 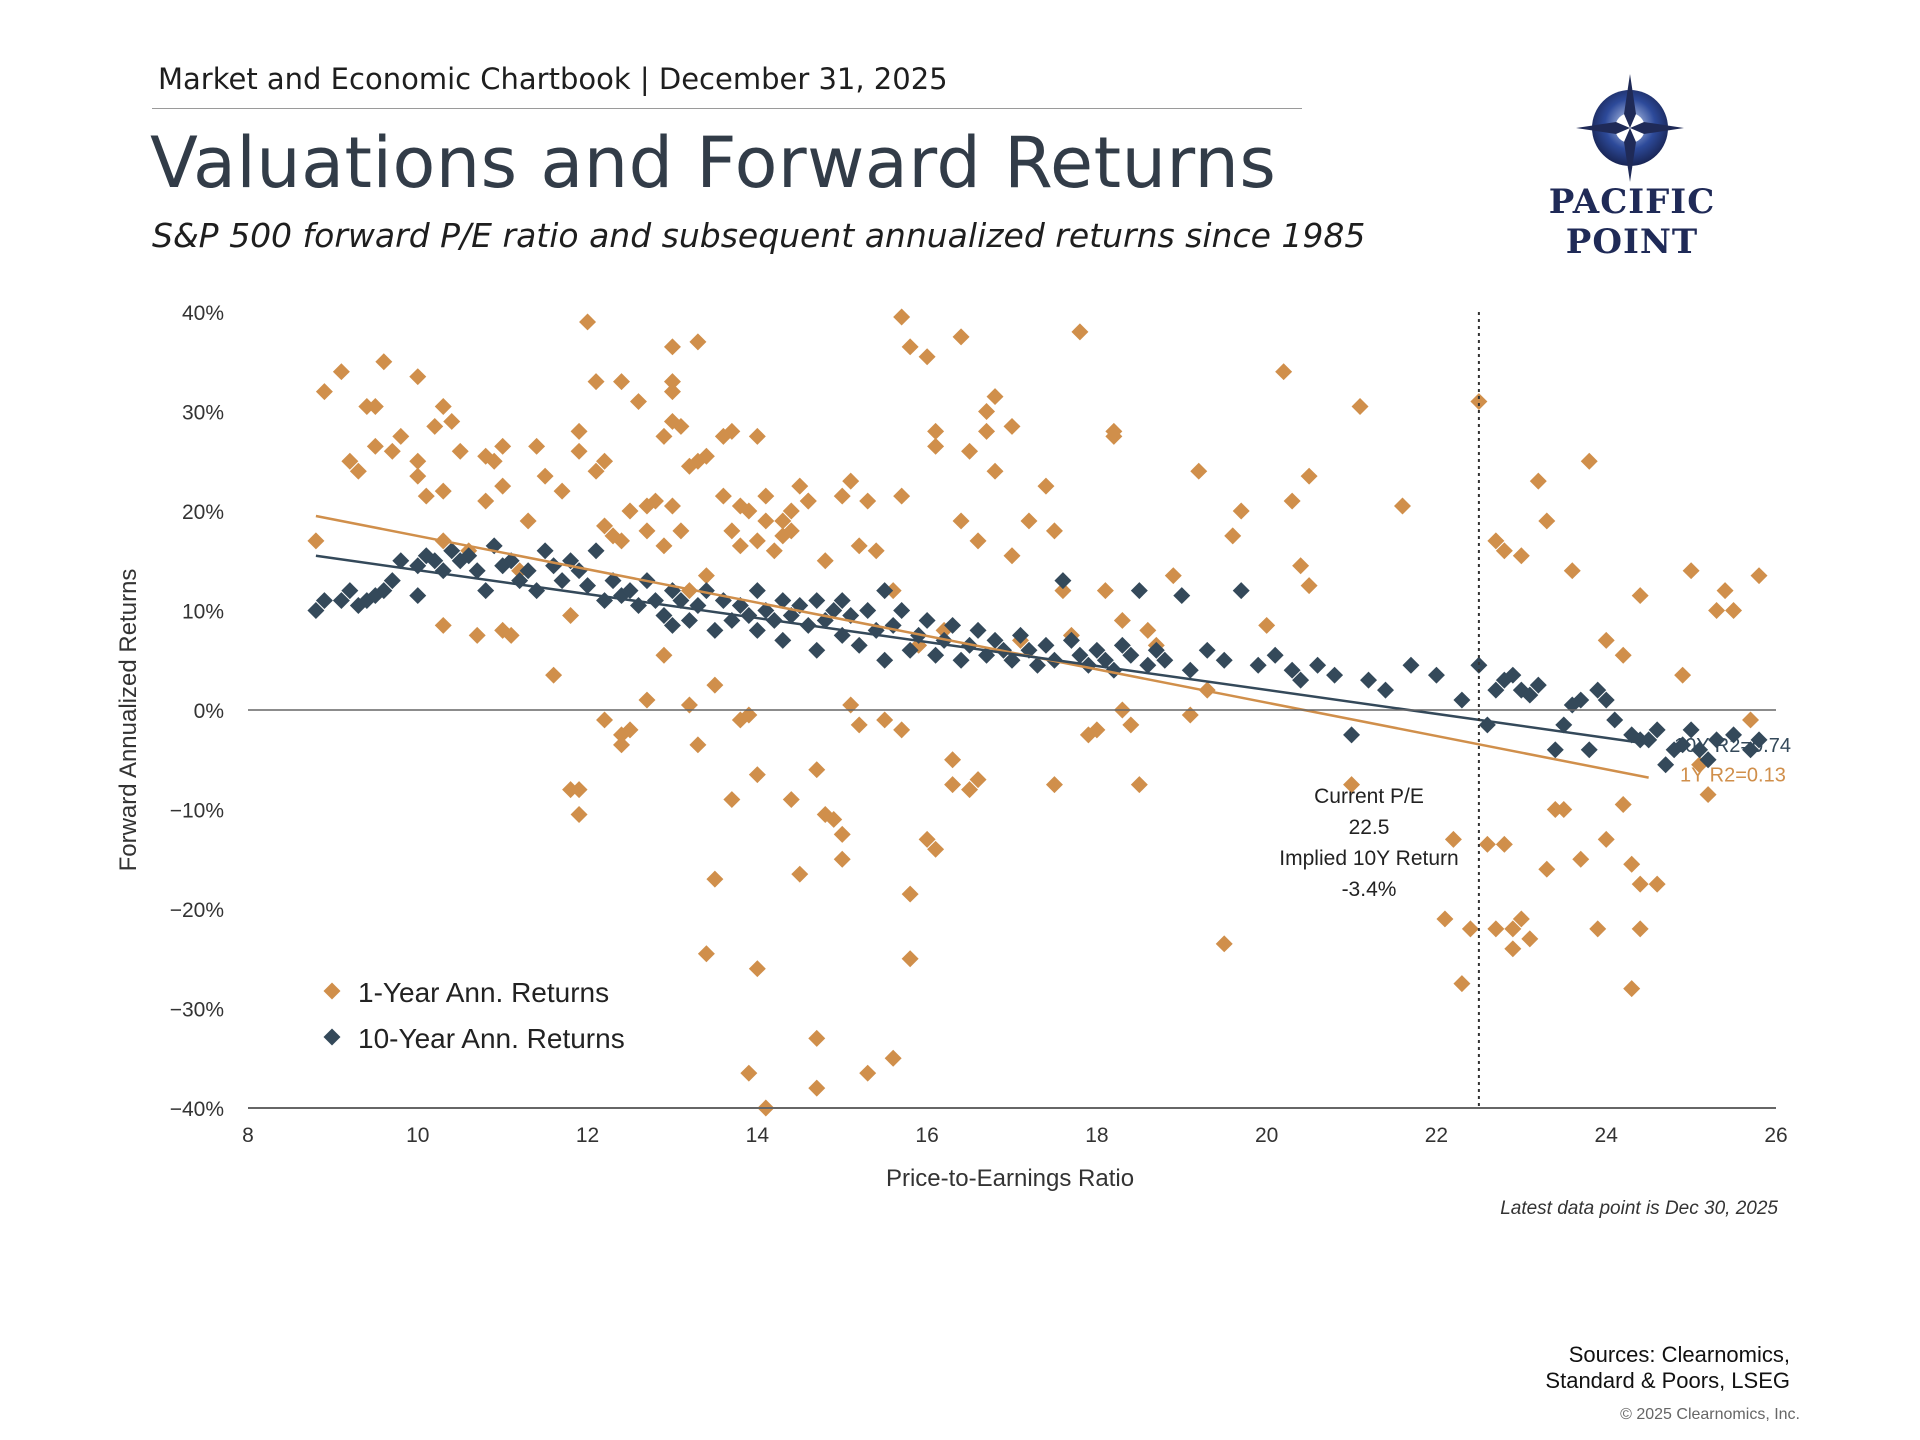 I want to click on y-tick-label: 40%, so click(x=203, y=313).